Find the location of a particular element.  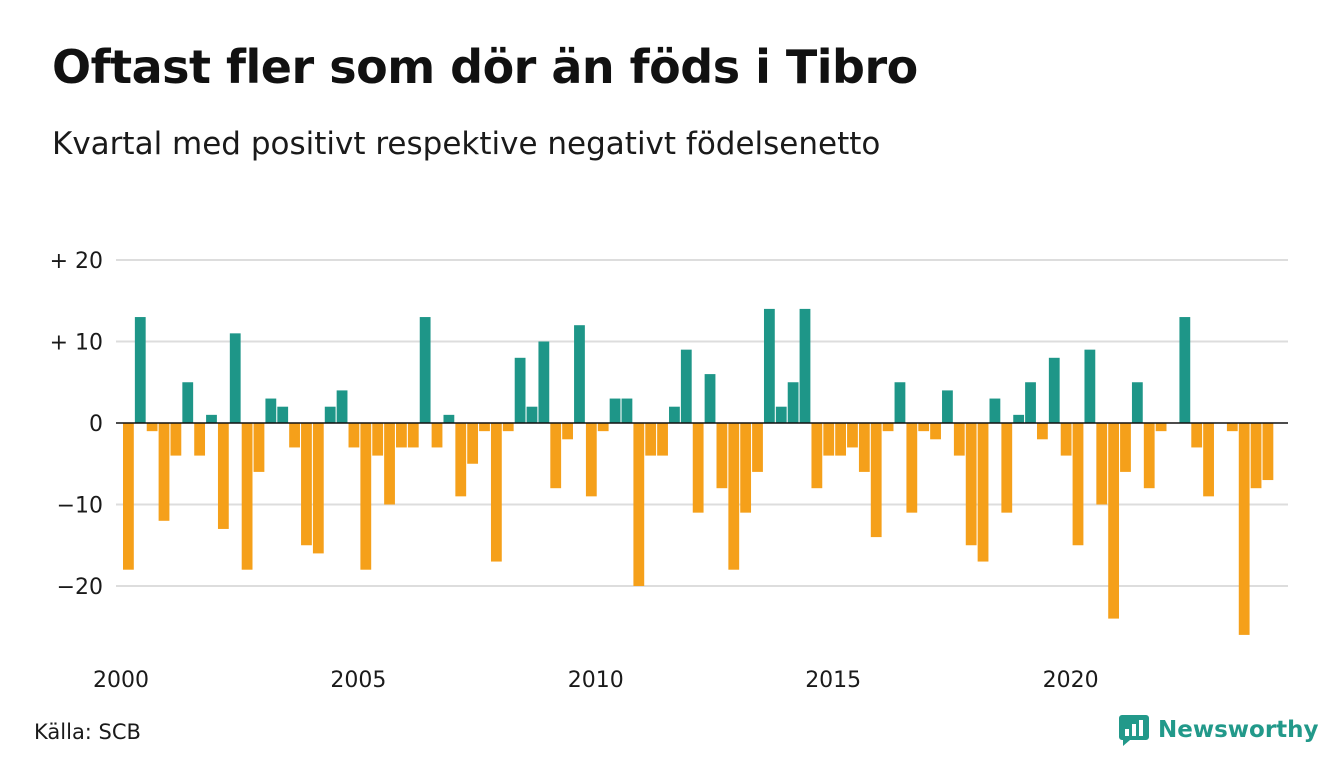

y-axis-tick-labels: + 20 + 10 0 −10 −20 is located at coordinates (76, 424).